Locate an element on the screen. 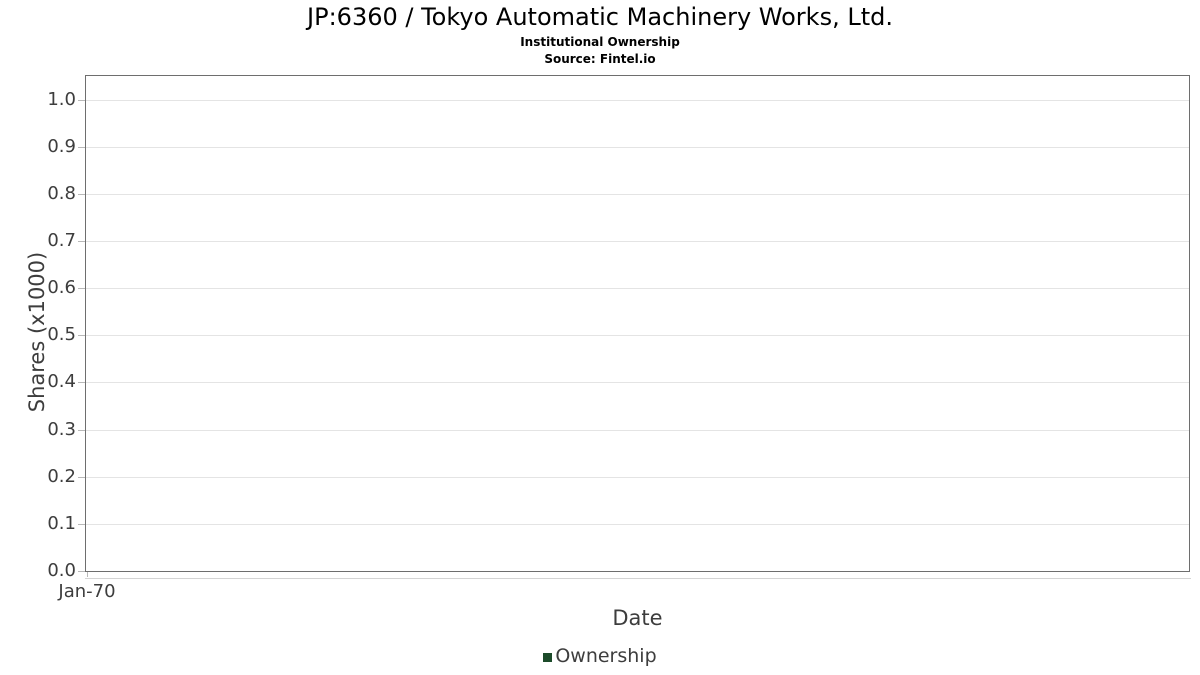 Image resolution: width=1200 pixels, height=675 pixels. x-tick-label: Jan-70 is located at coordinates (87, 591).